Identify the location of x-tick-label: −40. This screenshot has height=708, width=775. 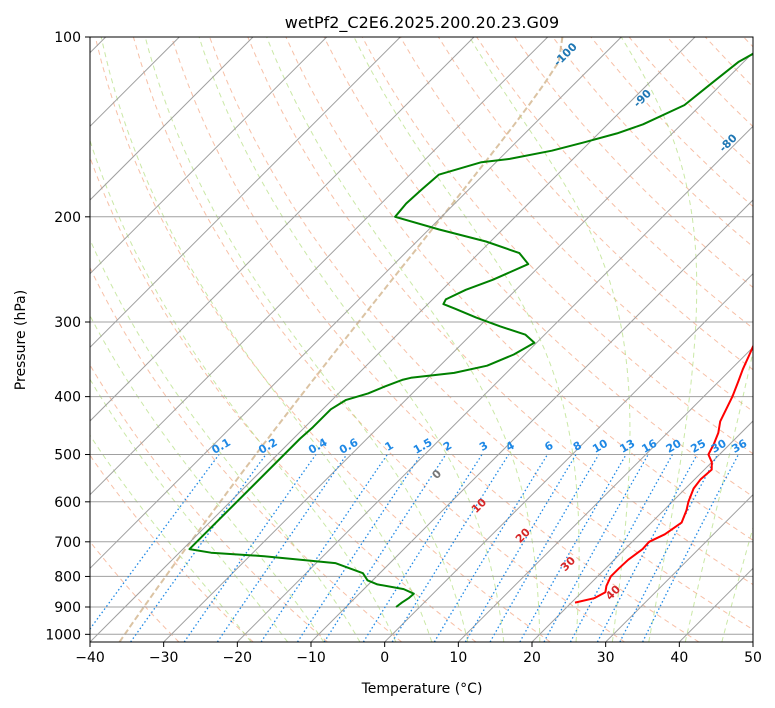
(90, 658).